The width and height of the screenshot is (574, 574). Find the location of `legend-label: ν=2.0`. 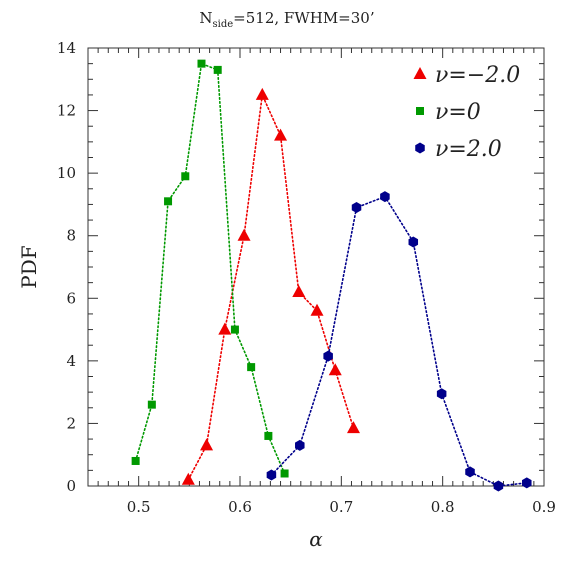

legend-label: ν=2.0 is located at coordinates (468, 149).